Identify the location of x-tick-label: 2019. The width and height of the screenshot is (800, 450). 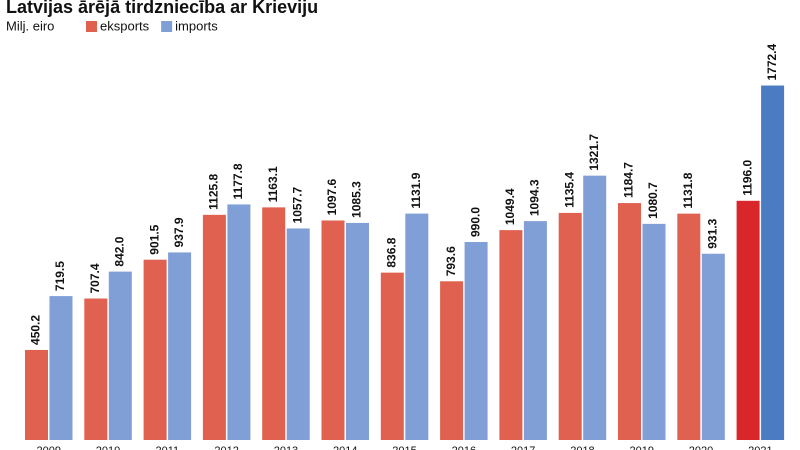
(642, 447).